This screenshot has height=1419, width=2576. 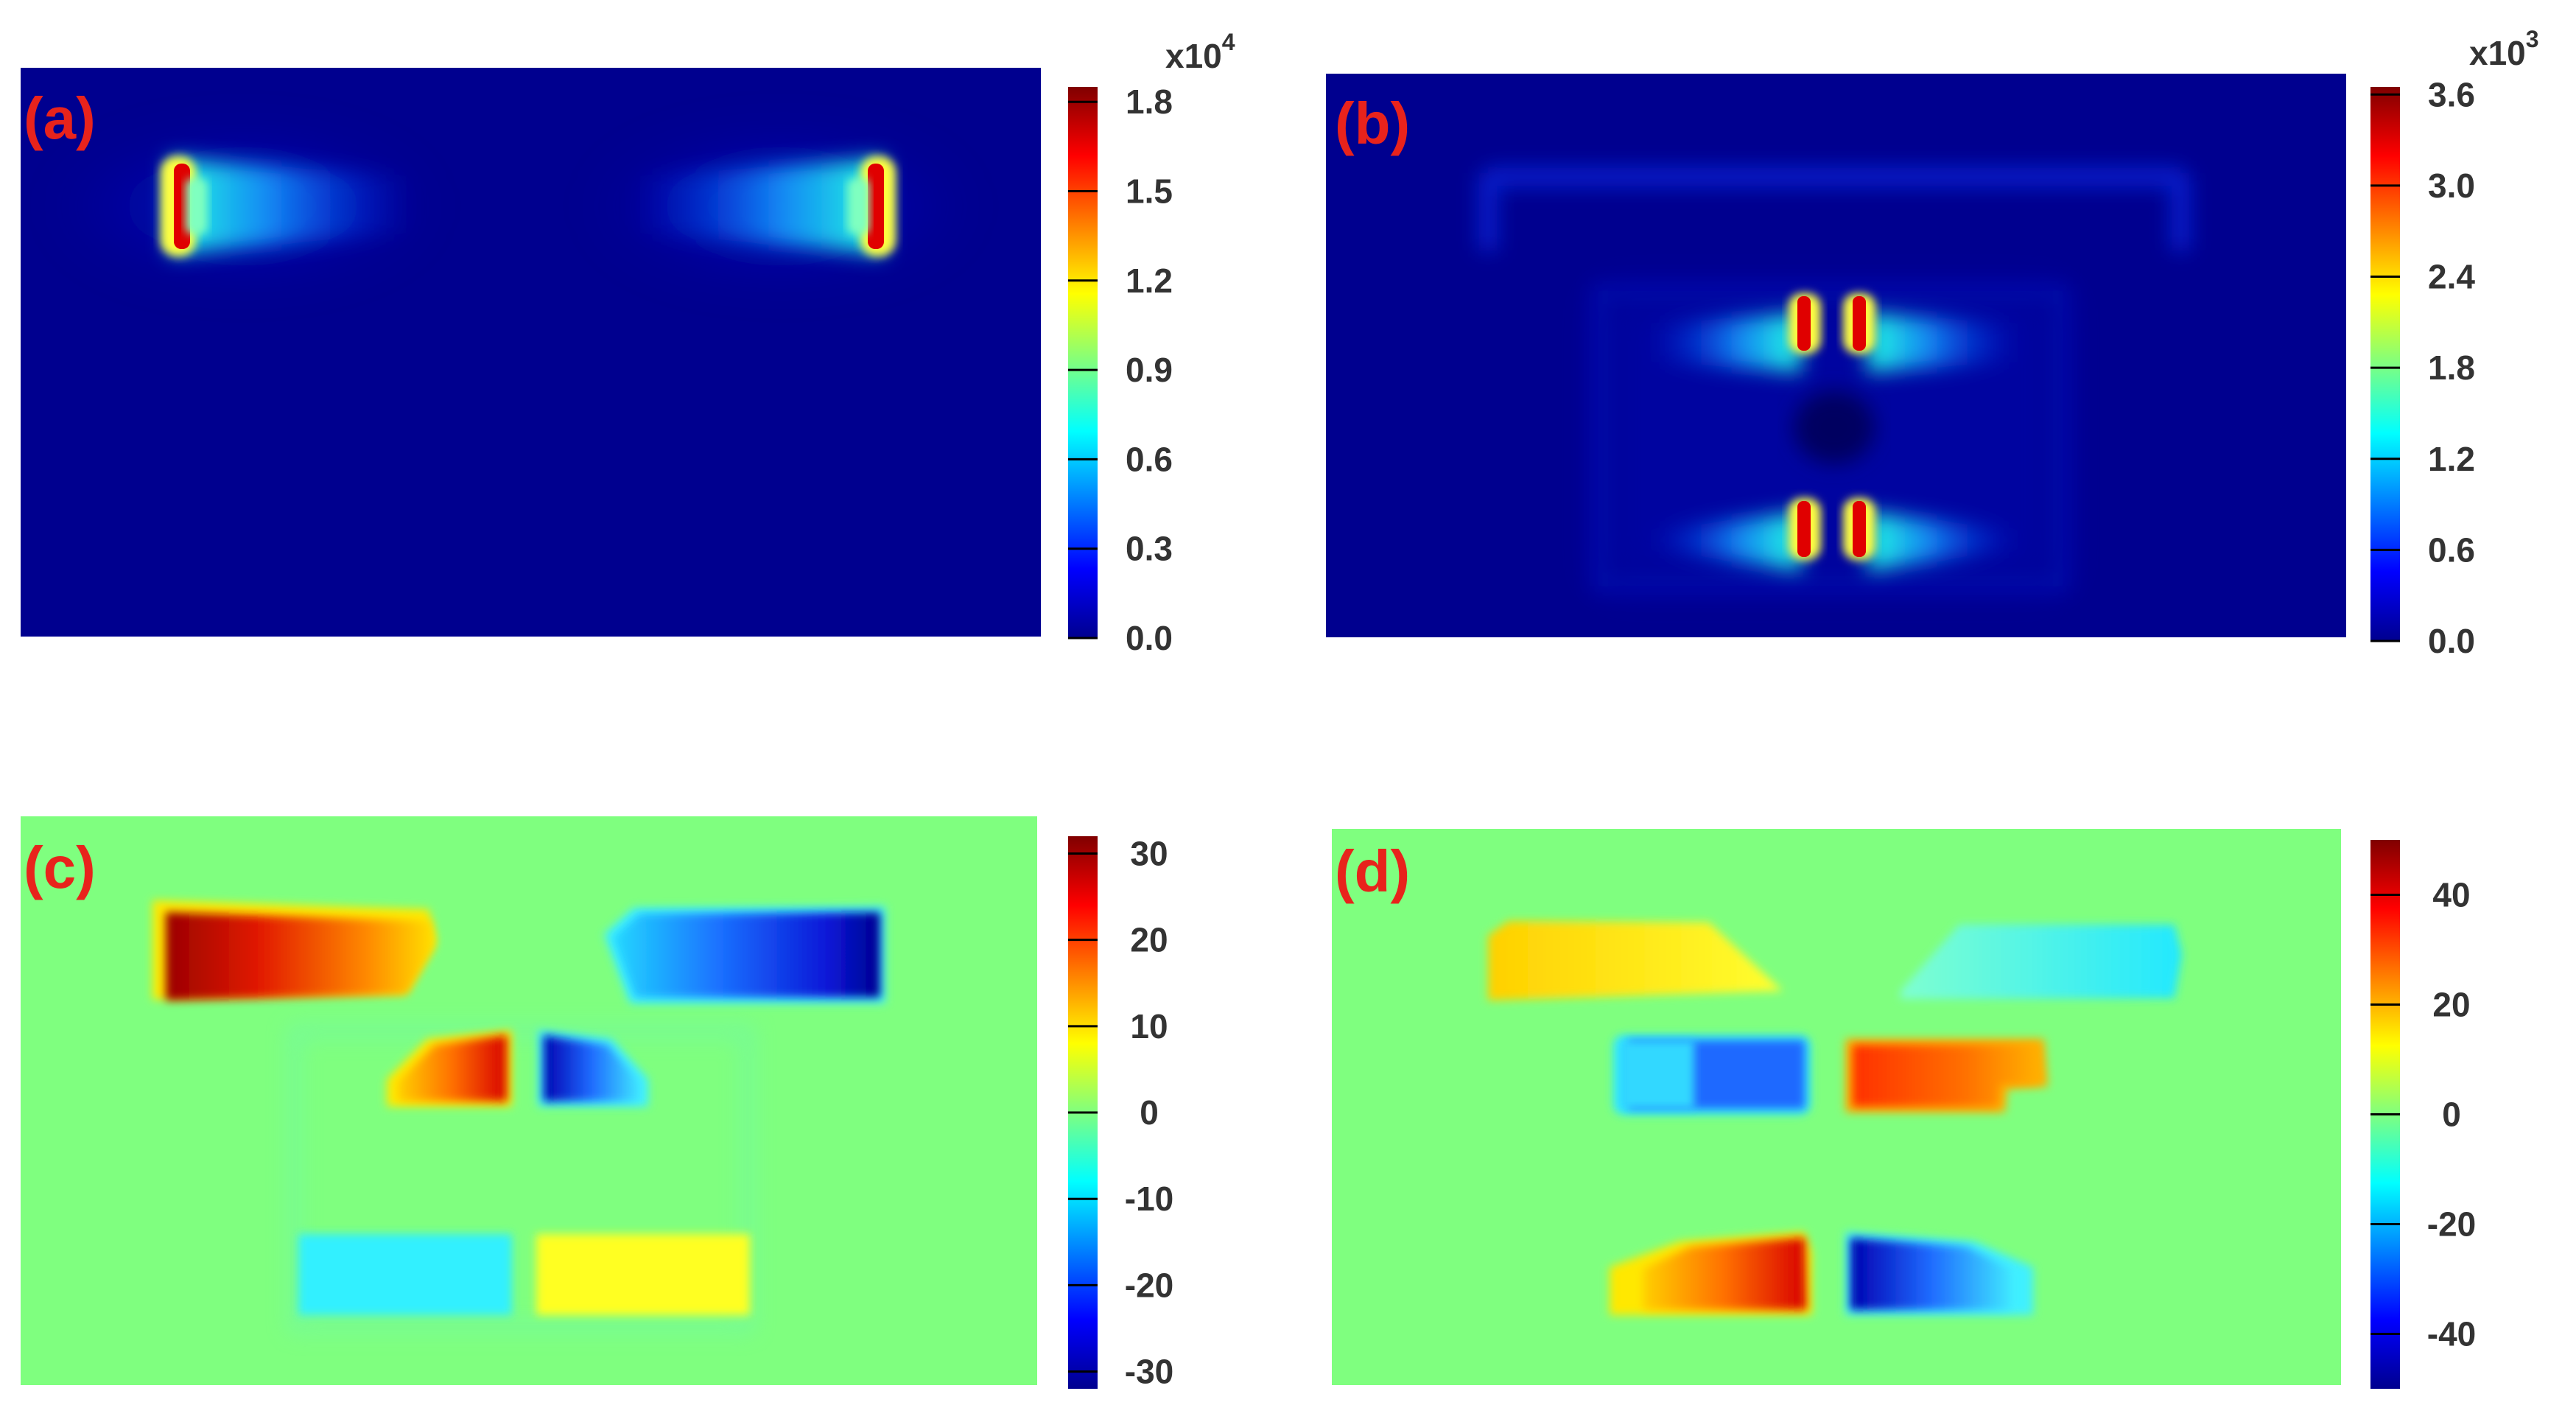 What do you see at coordinates (2451, 94) in the screenshot?
I see `colorbar-tick-label: 3.6` at bounding box center [2451, 94].